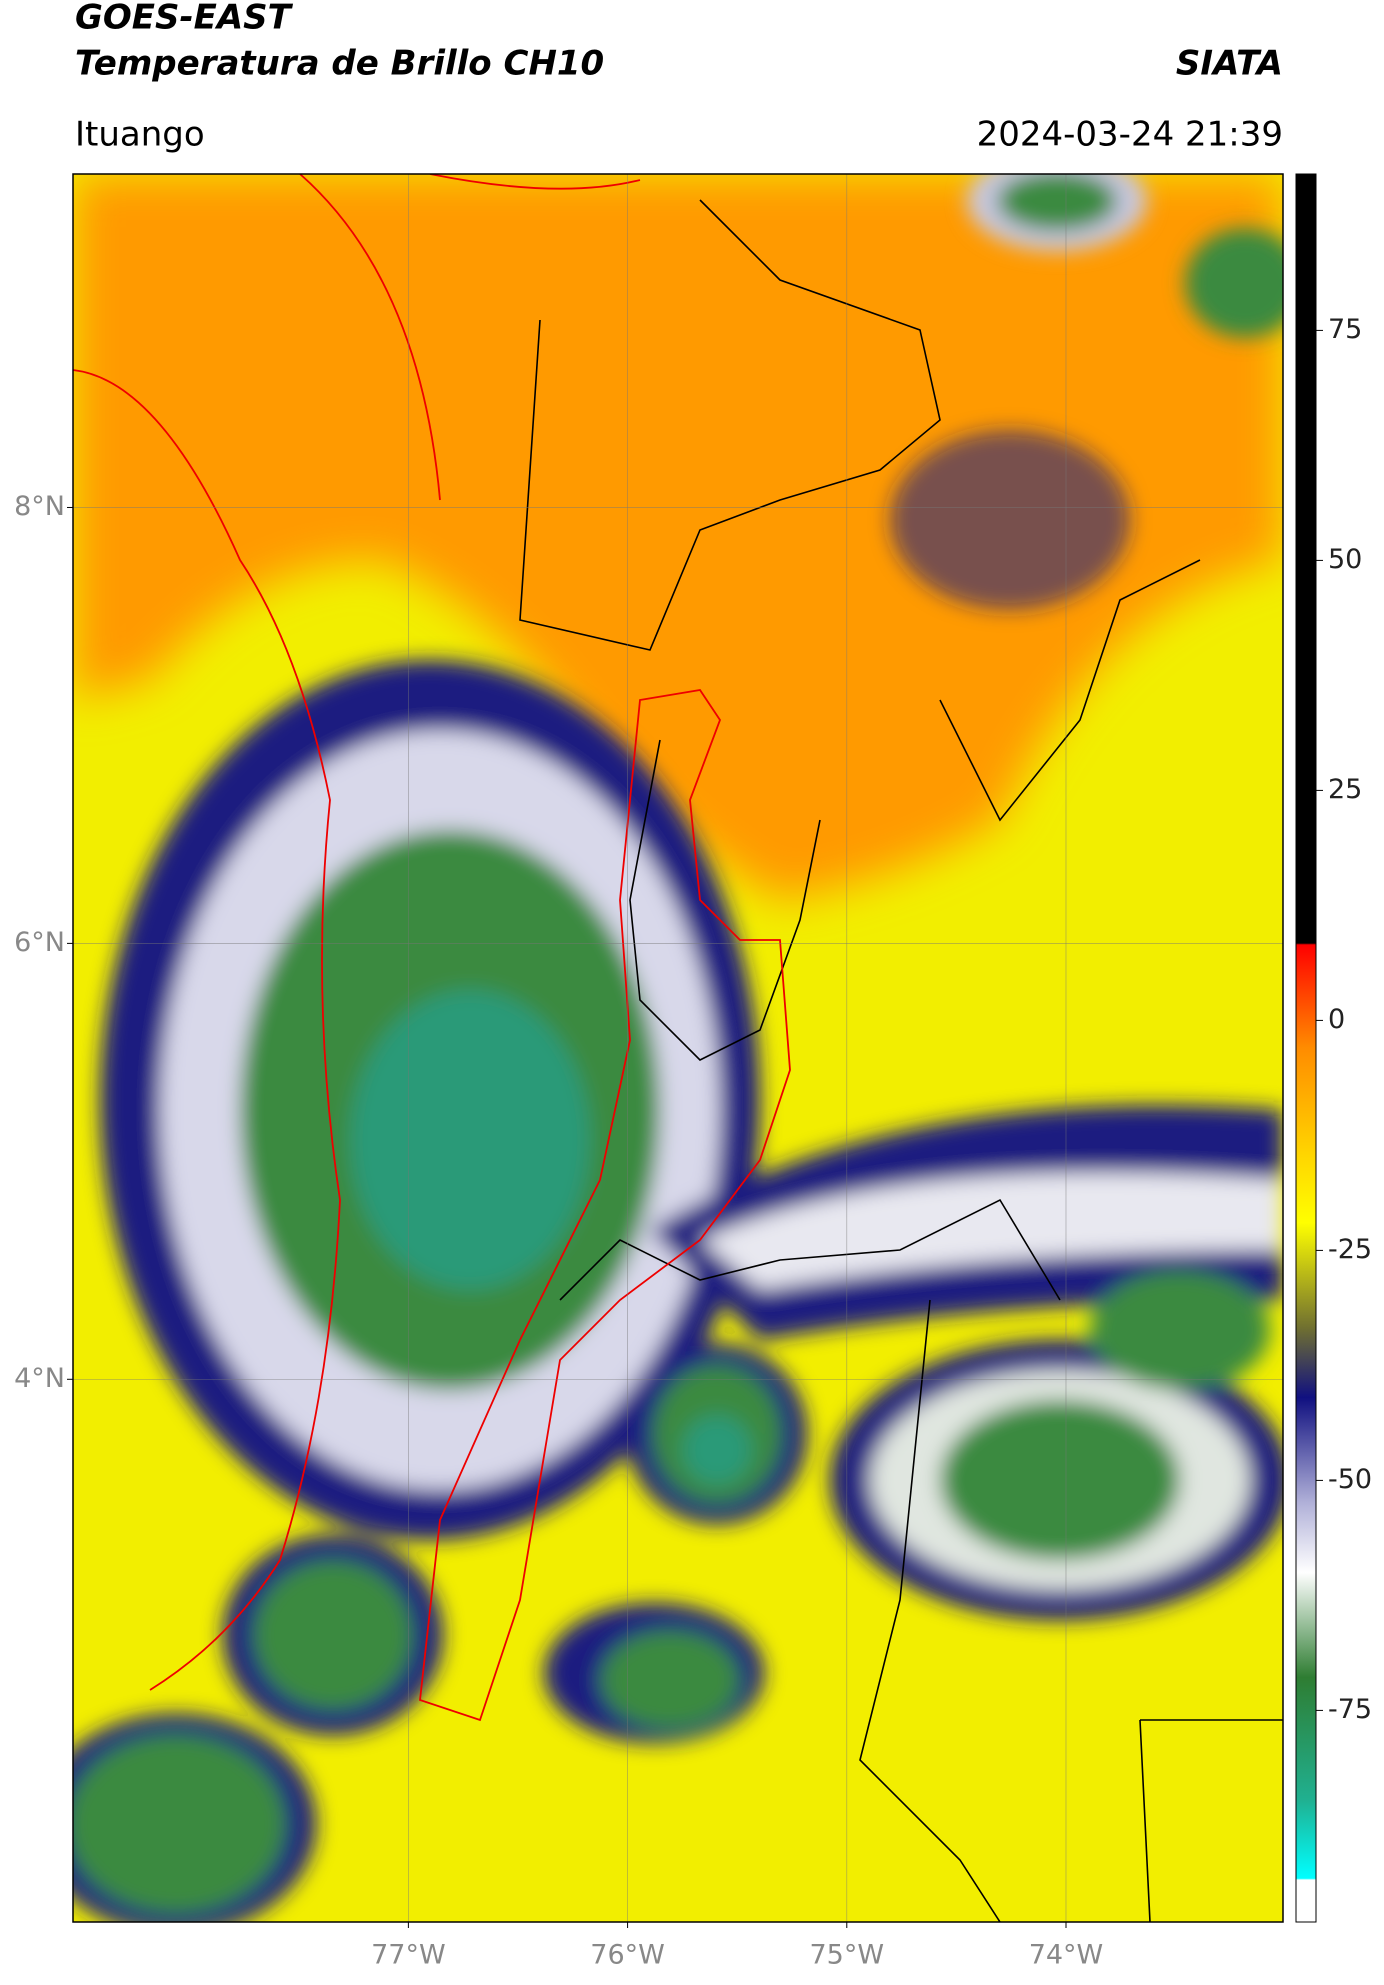  I want to click on lon-label: 77°W, so click(408, 1955).